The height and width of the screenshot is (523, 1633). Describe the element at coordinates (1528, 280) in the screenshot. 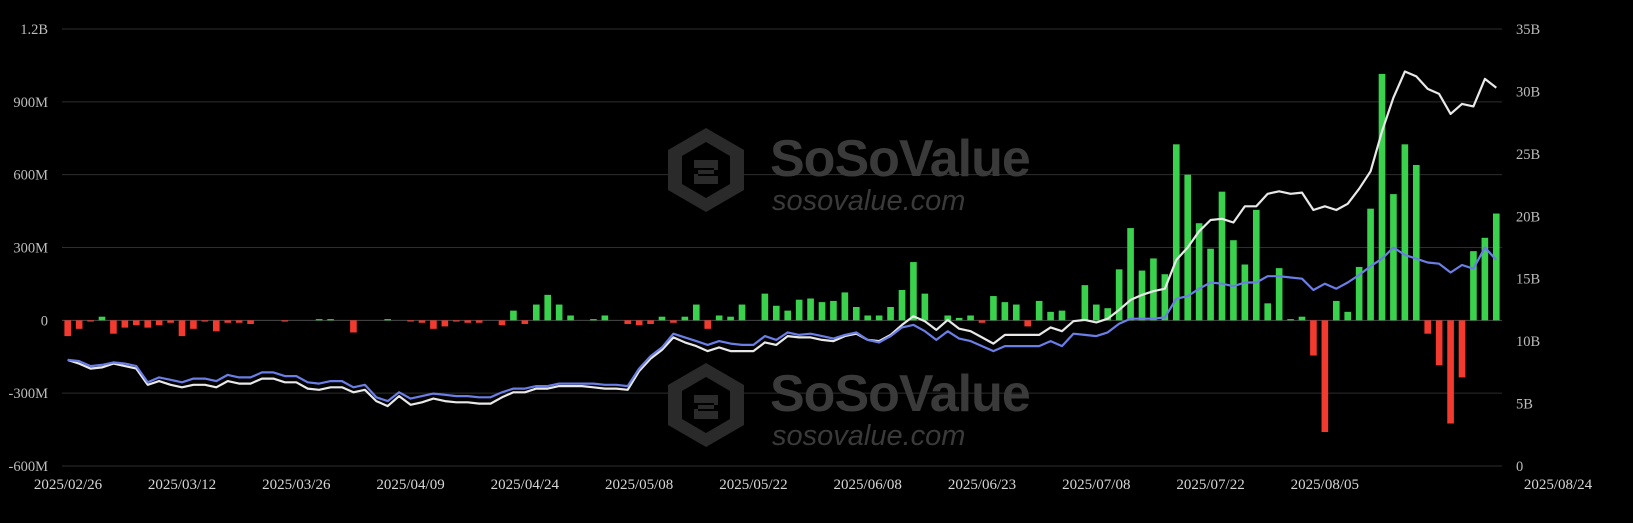

I see `right-tick-label: 15B` at that location.